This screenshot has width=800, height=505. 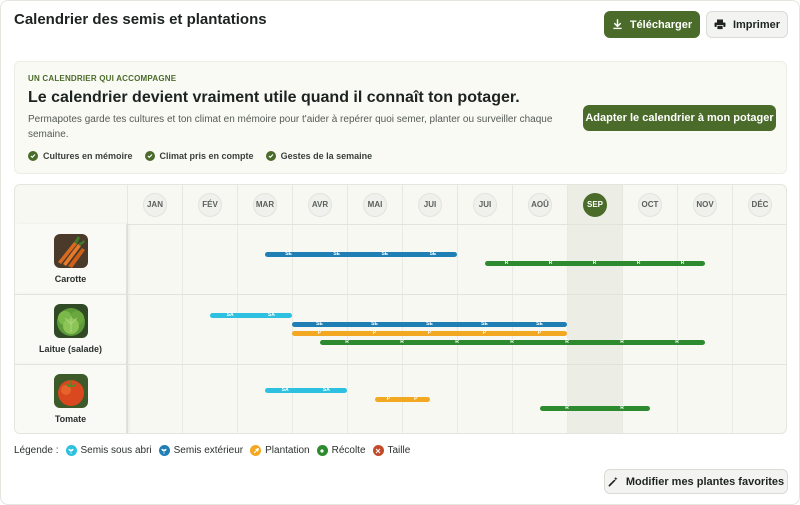 I want to click on legend-label: Semis extérieur, so click(x=208, y=450).